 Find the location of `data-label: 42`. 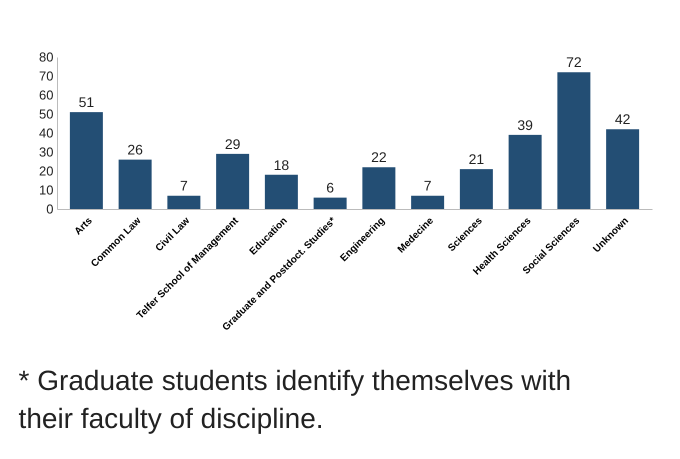

data-label: 42 is located at coordinates (622, 119).